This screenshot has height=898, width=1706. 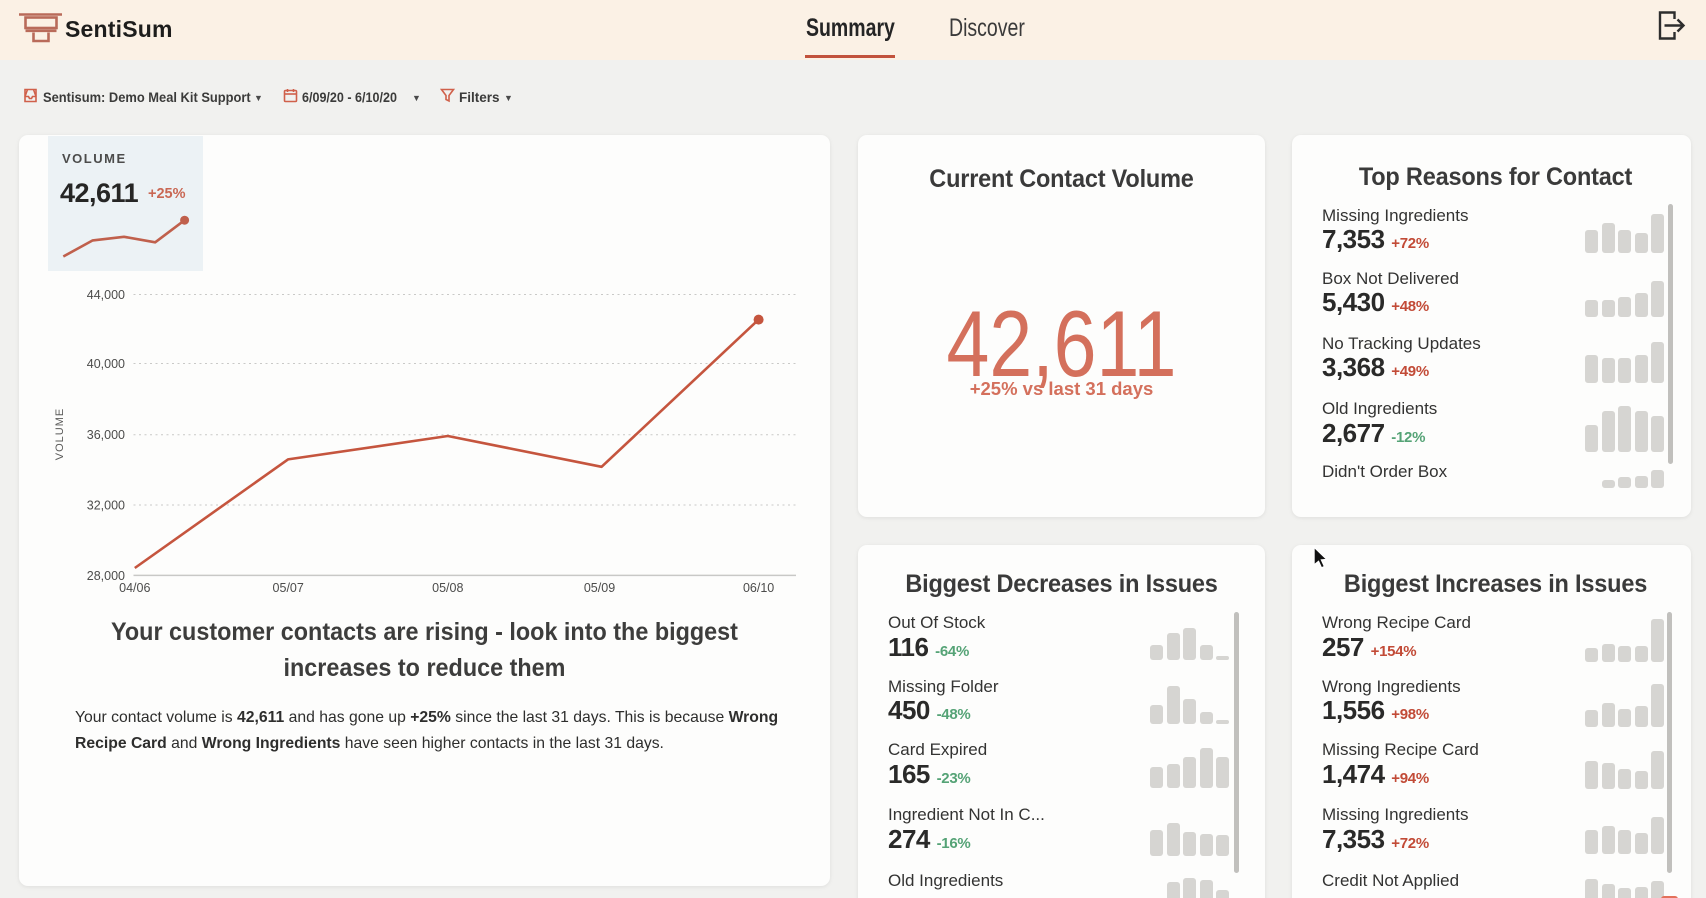 I want to click on svg-text: 44,000, so click(x=106, y=295).